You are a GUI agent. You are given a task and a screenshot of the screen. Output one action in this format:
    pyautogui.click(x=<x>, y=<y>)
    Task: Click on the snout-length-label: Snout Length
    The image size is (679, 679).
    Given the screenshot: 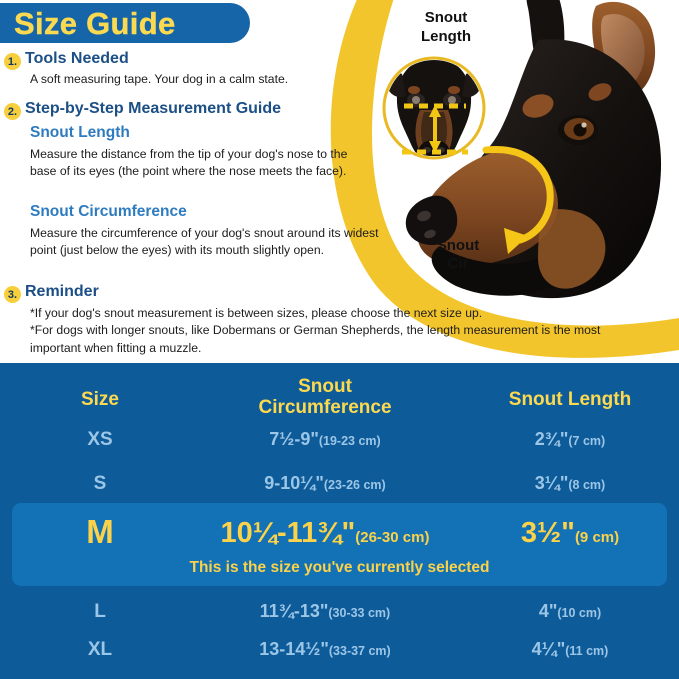 What is the action you would take?
    pyautogui.click(x=446, y=27)
    